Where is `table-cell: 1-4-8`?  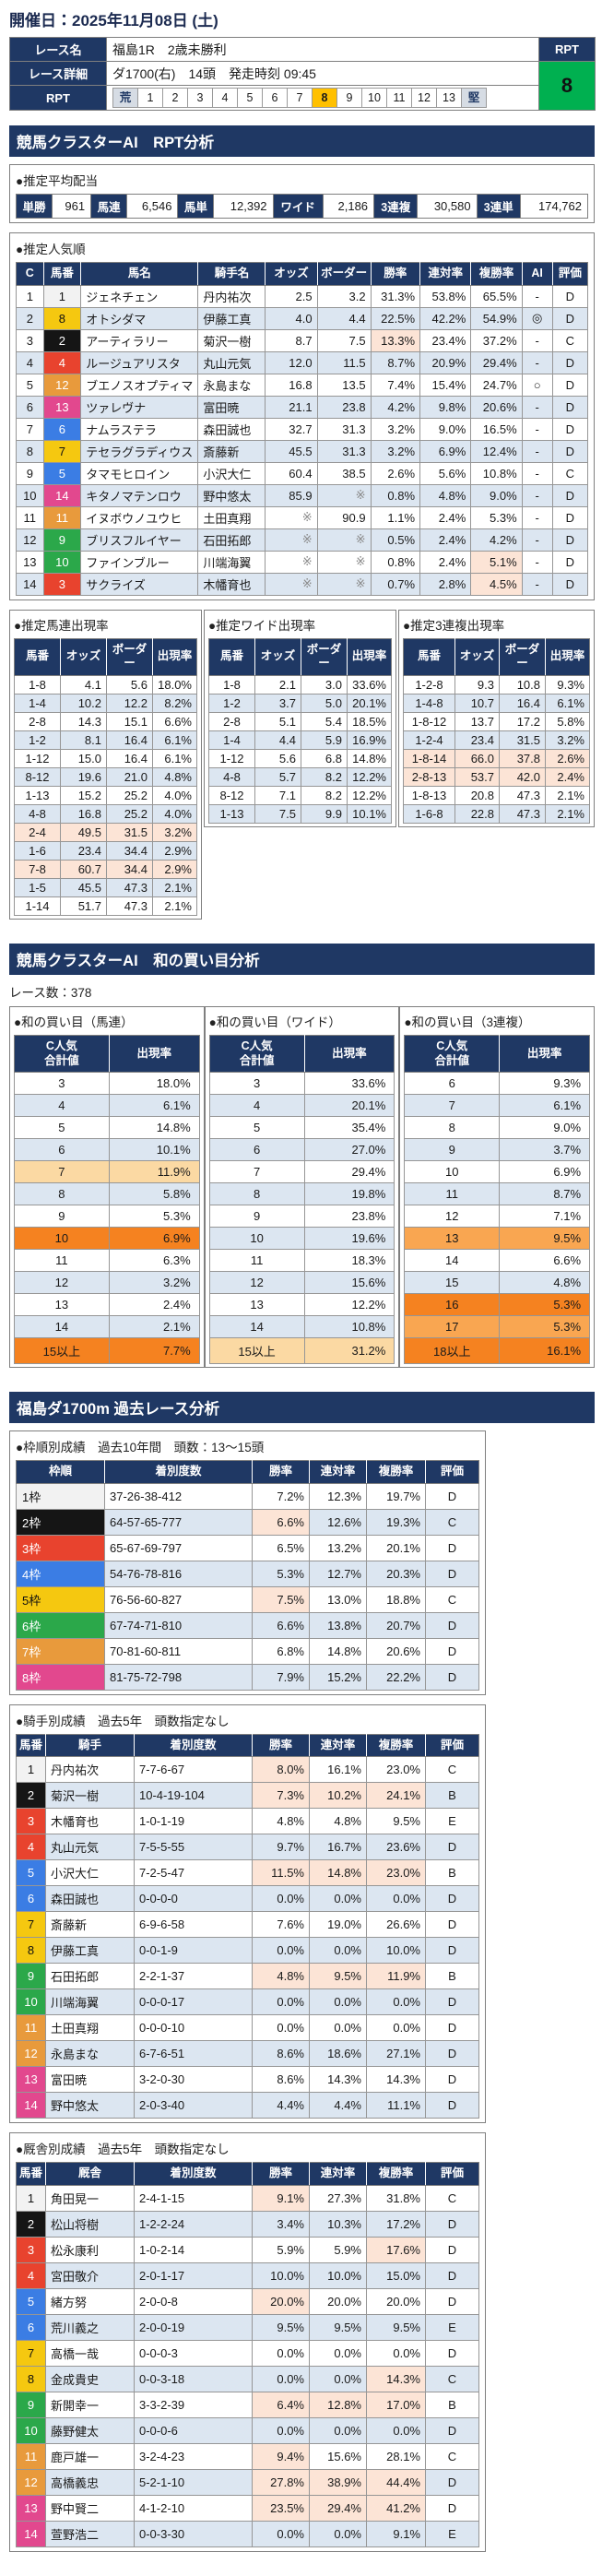 table-cell: 1-4-8 is located at coordinates (429, 703).